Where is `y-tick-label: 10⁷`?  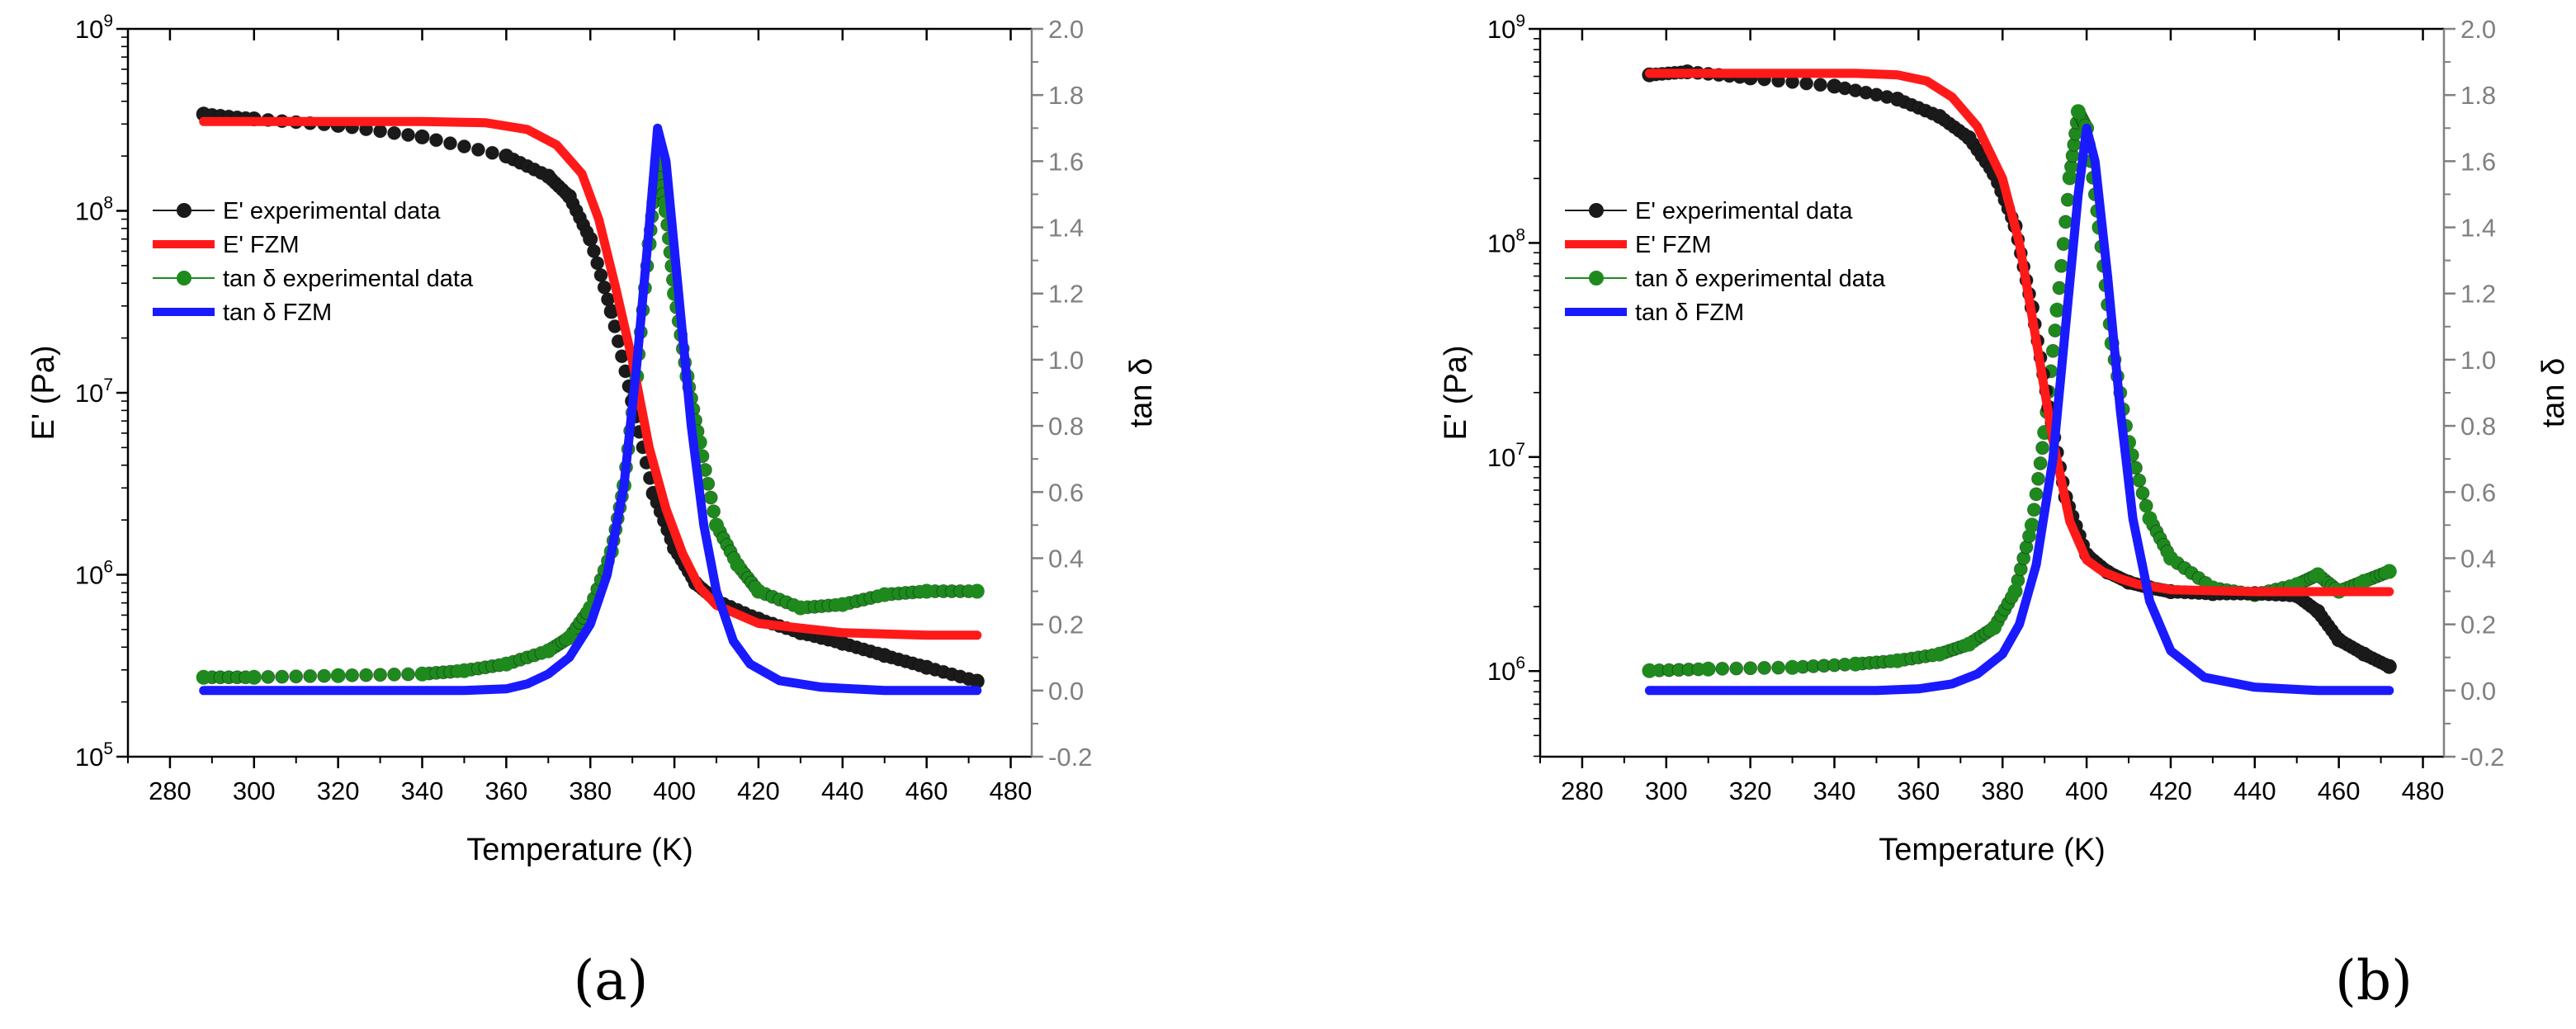 y-tick-label: 10⁷ is located at coordinates (1506, 456).